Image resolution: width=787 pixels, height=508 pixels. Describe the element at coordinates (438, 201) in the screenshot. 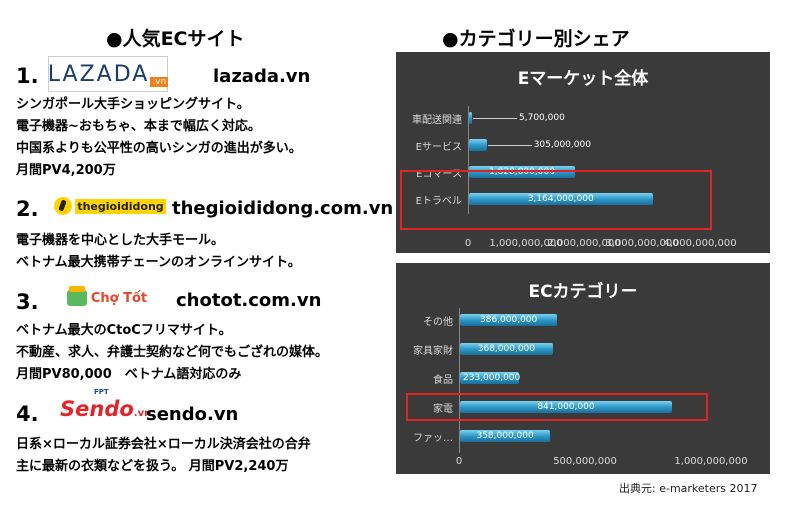

I see `category-label: Eトラベル` at that location.